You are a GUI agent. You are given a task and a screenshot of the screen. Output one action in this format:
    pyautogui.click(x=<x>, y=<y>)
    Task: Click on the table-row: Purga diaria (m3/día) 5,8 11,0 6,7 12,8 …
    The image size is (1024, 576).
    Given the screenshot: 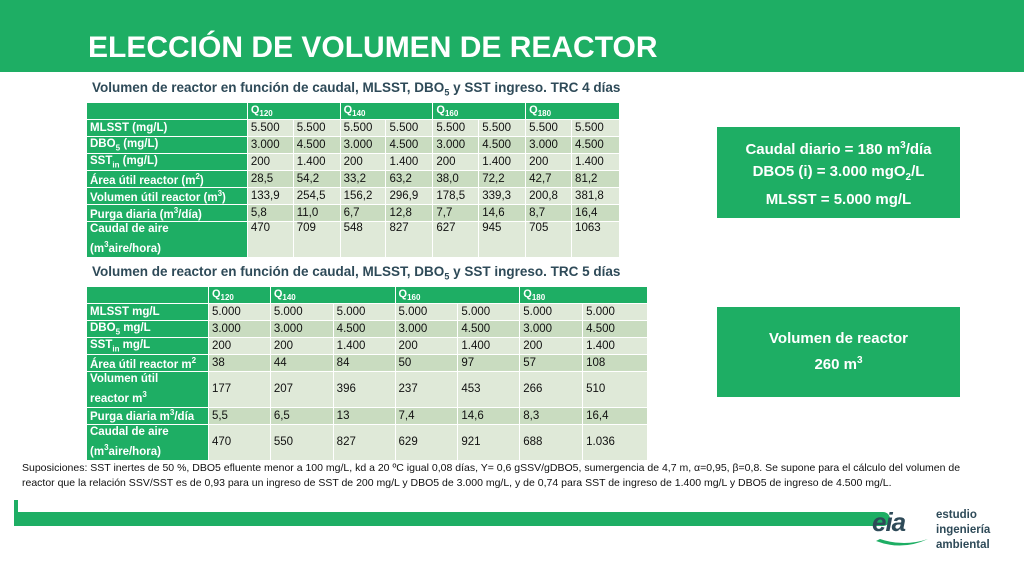 What is the action you would take?
    pyautogui.click(x=353, y=213)
    